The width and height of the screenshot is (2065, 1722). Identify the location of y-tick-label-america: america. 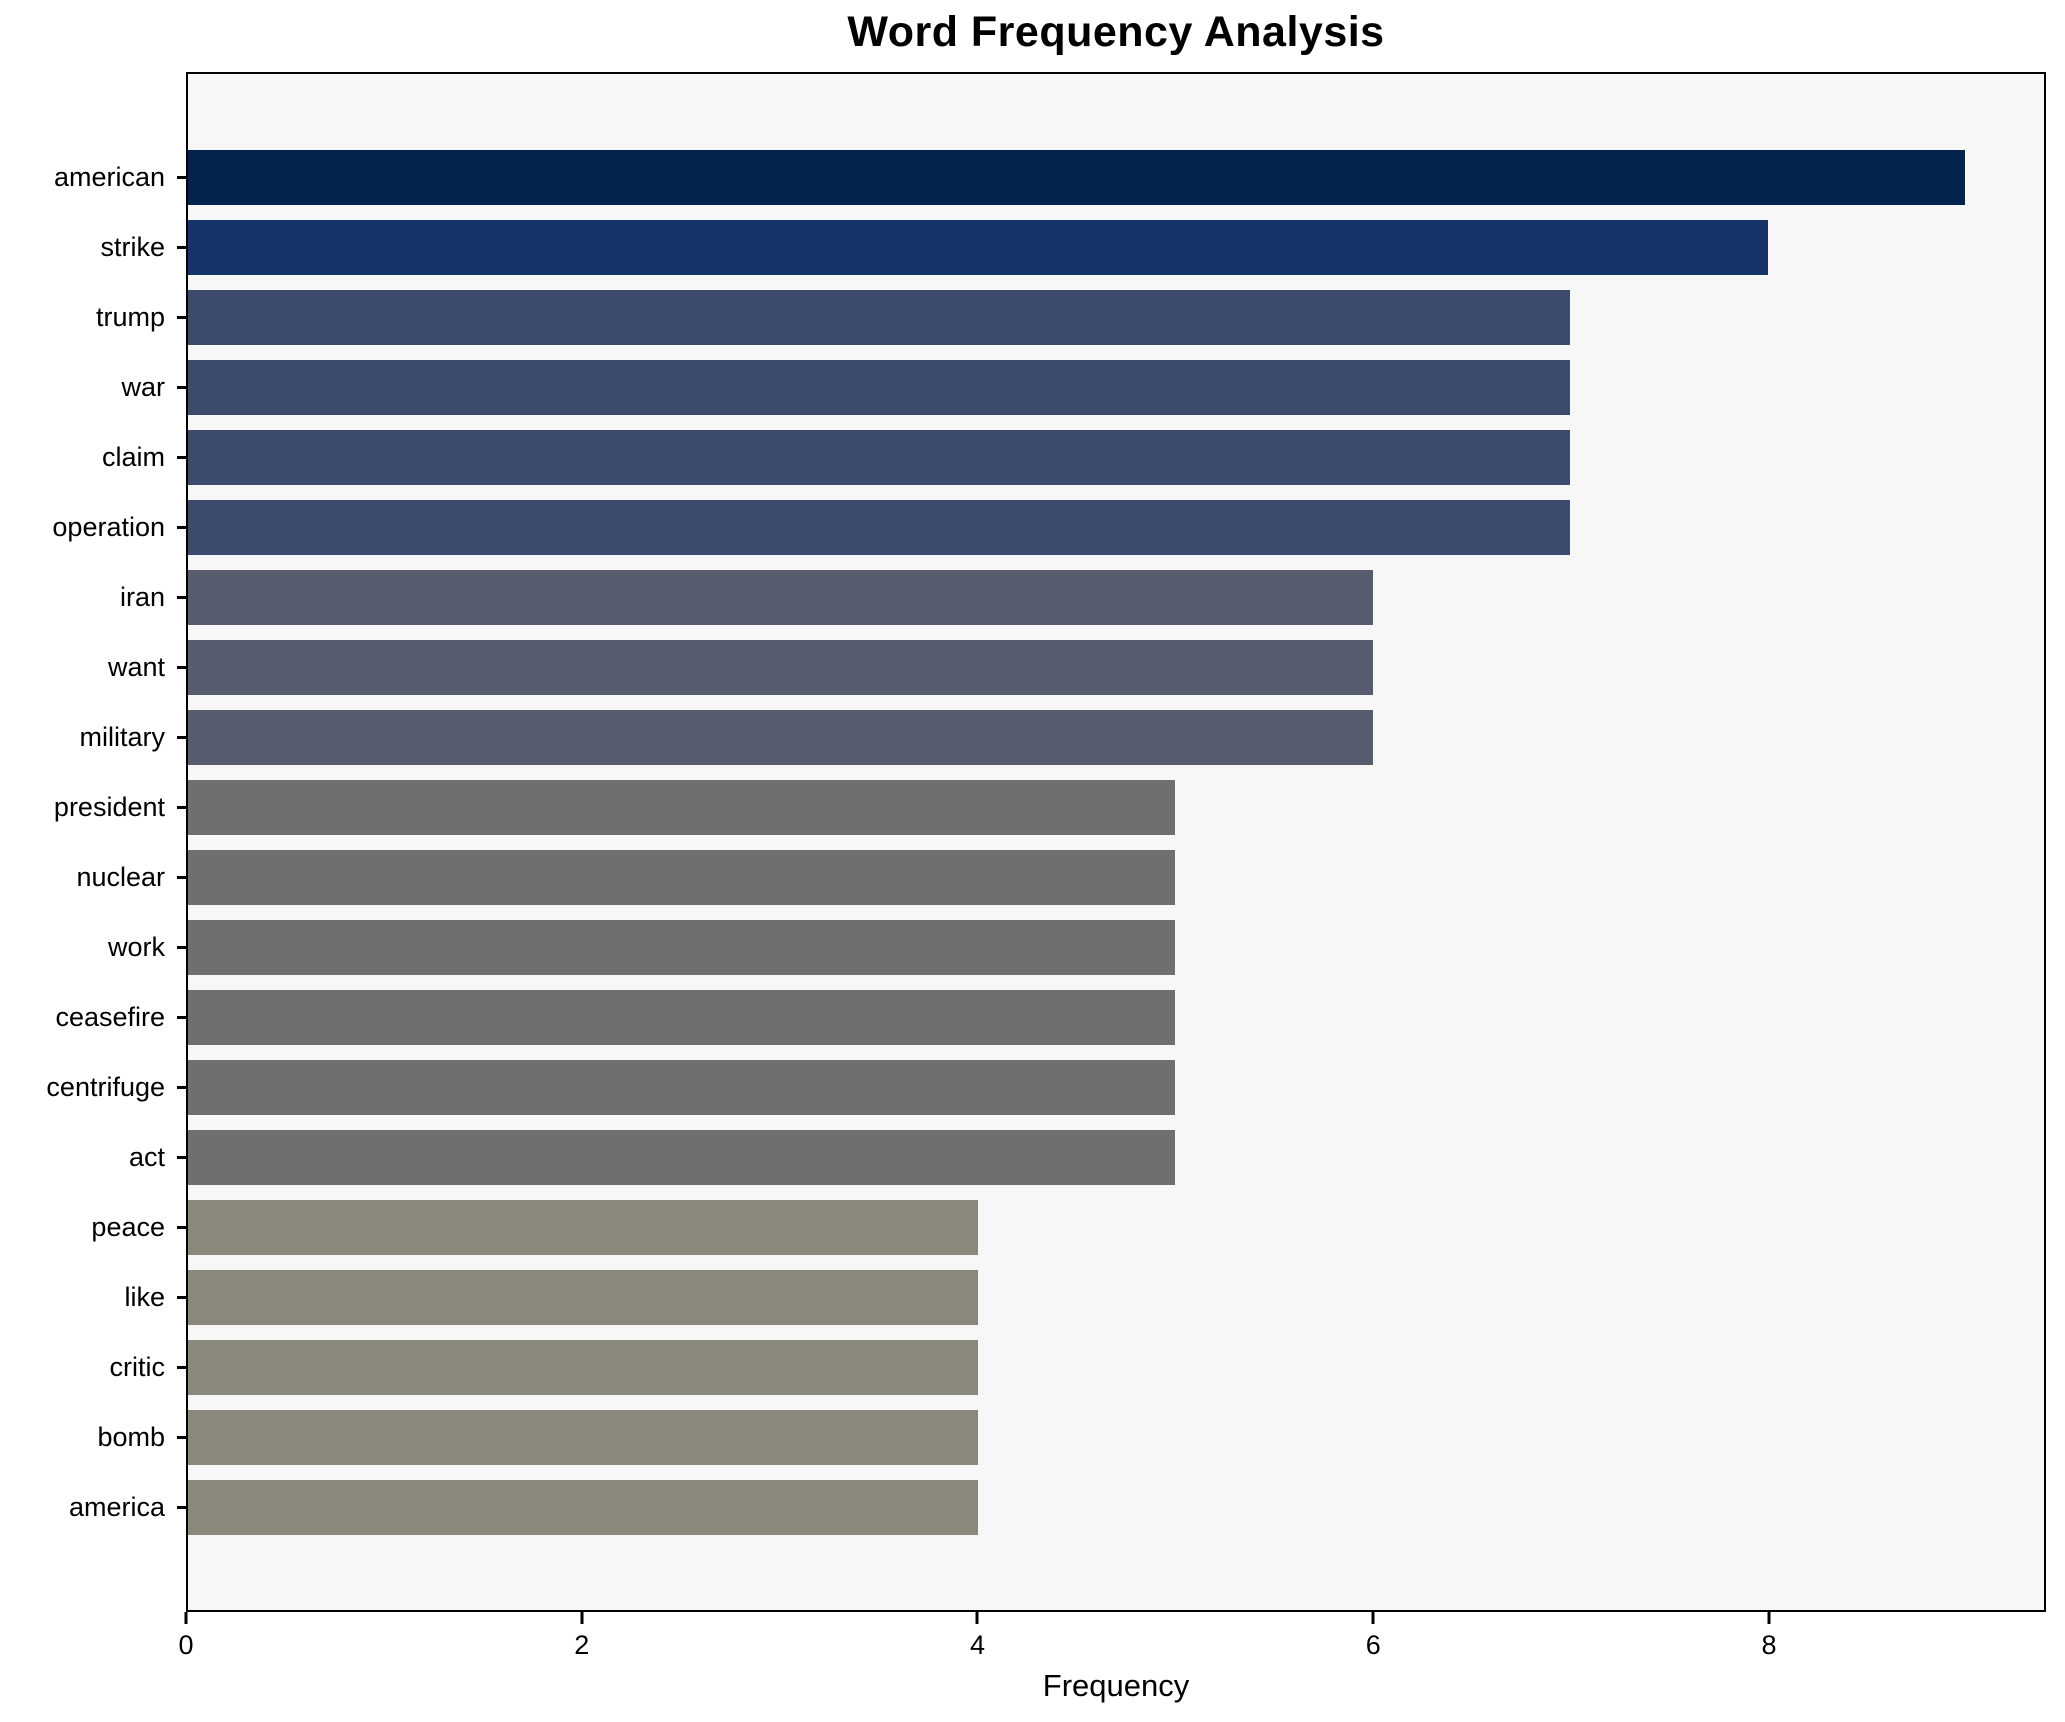
(116, 1506).